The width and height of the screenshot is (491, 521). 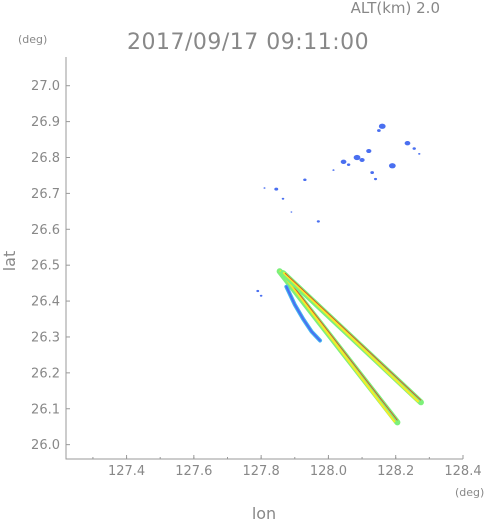 I want to click on x-tick-label: 127.4, so click(x=126, y=471).